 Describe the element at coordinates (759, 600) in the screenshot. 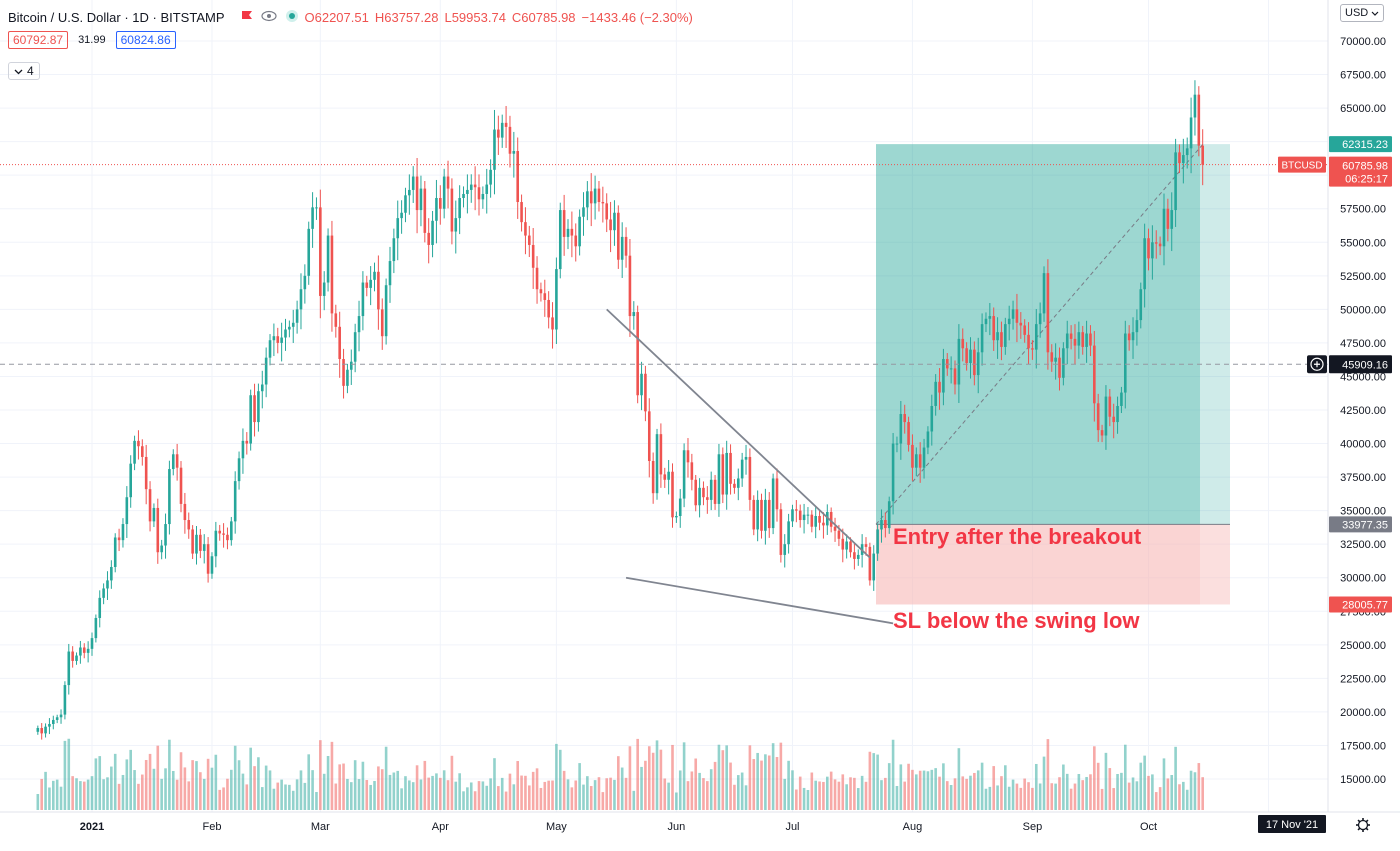

I see `wedge-lower-trendline` at that location.